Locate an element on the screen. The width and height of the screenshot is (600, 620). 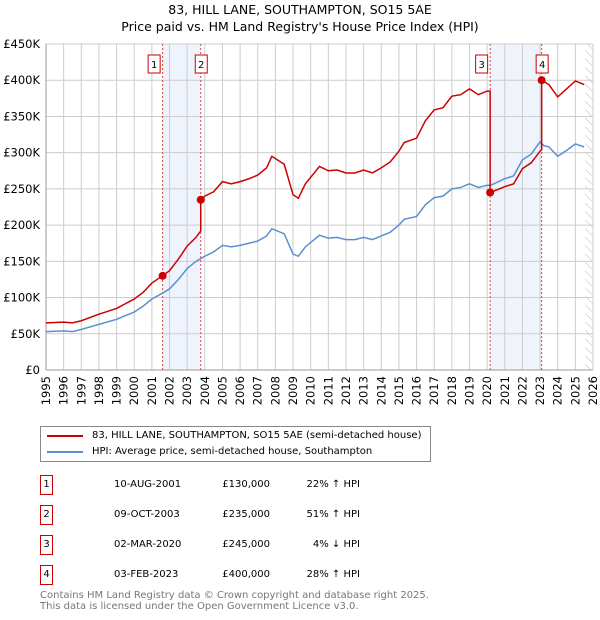
sale-row: 2 09-OCT-2003 £235,000 51% ↑ HPI is located at coordinates (240, 515).